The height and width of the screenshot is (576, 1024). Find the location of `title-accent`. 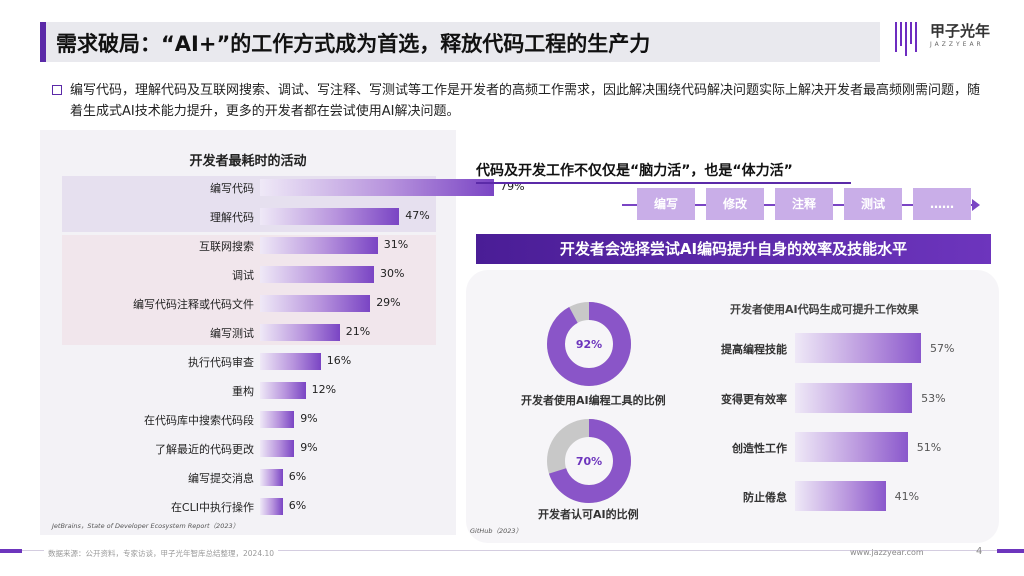

title-accent is located at coordinates (43, 42).